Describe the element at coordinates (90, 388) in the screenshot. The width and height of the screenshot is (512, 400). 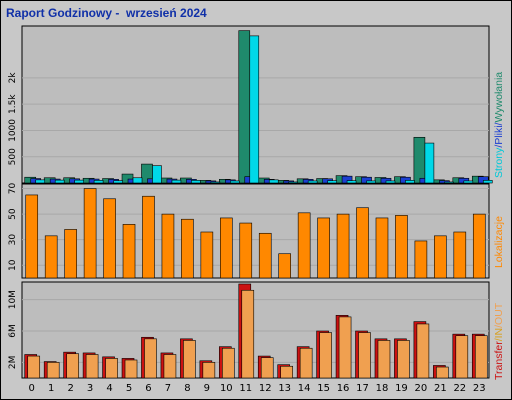
I see `x-tick-label: 3` at that location.